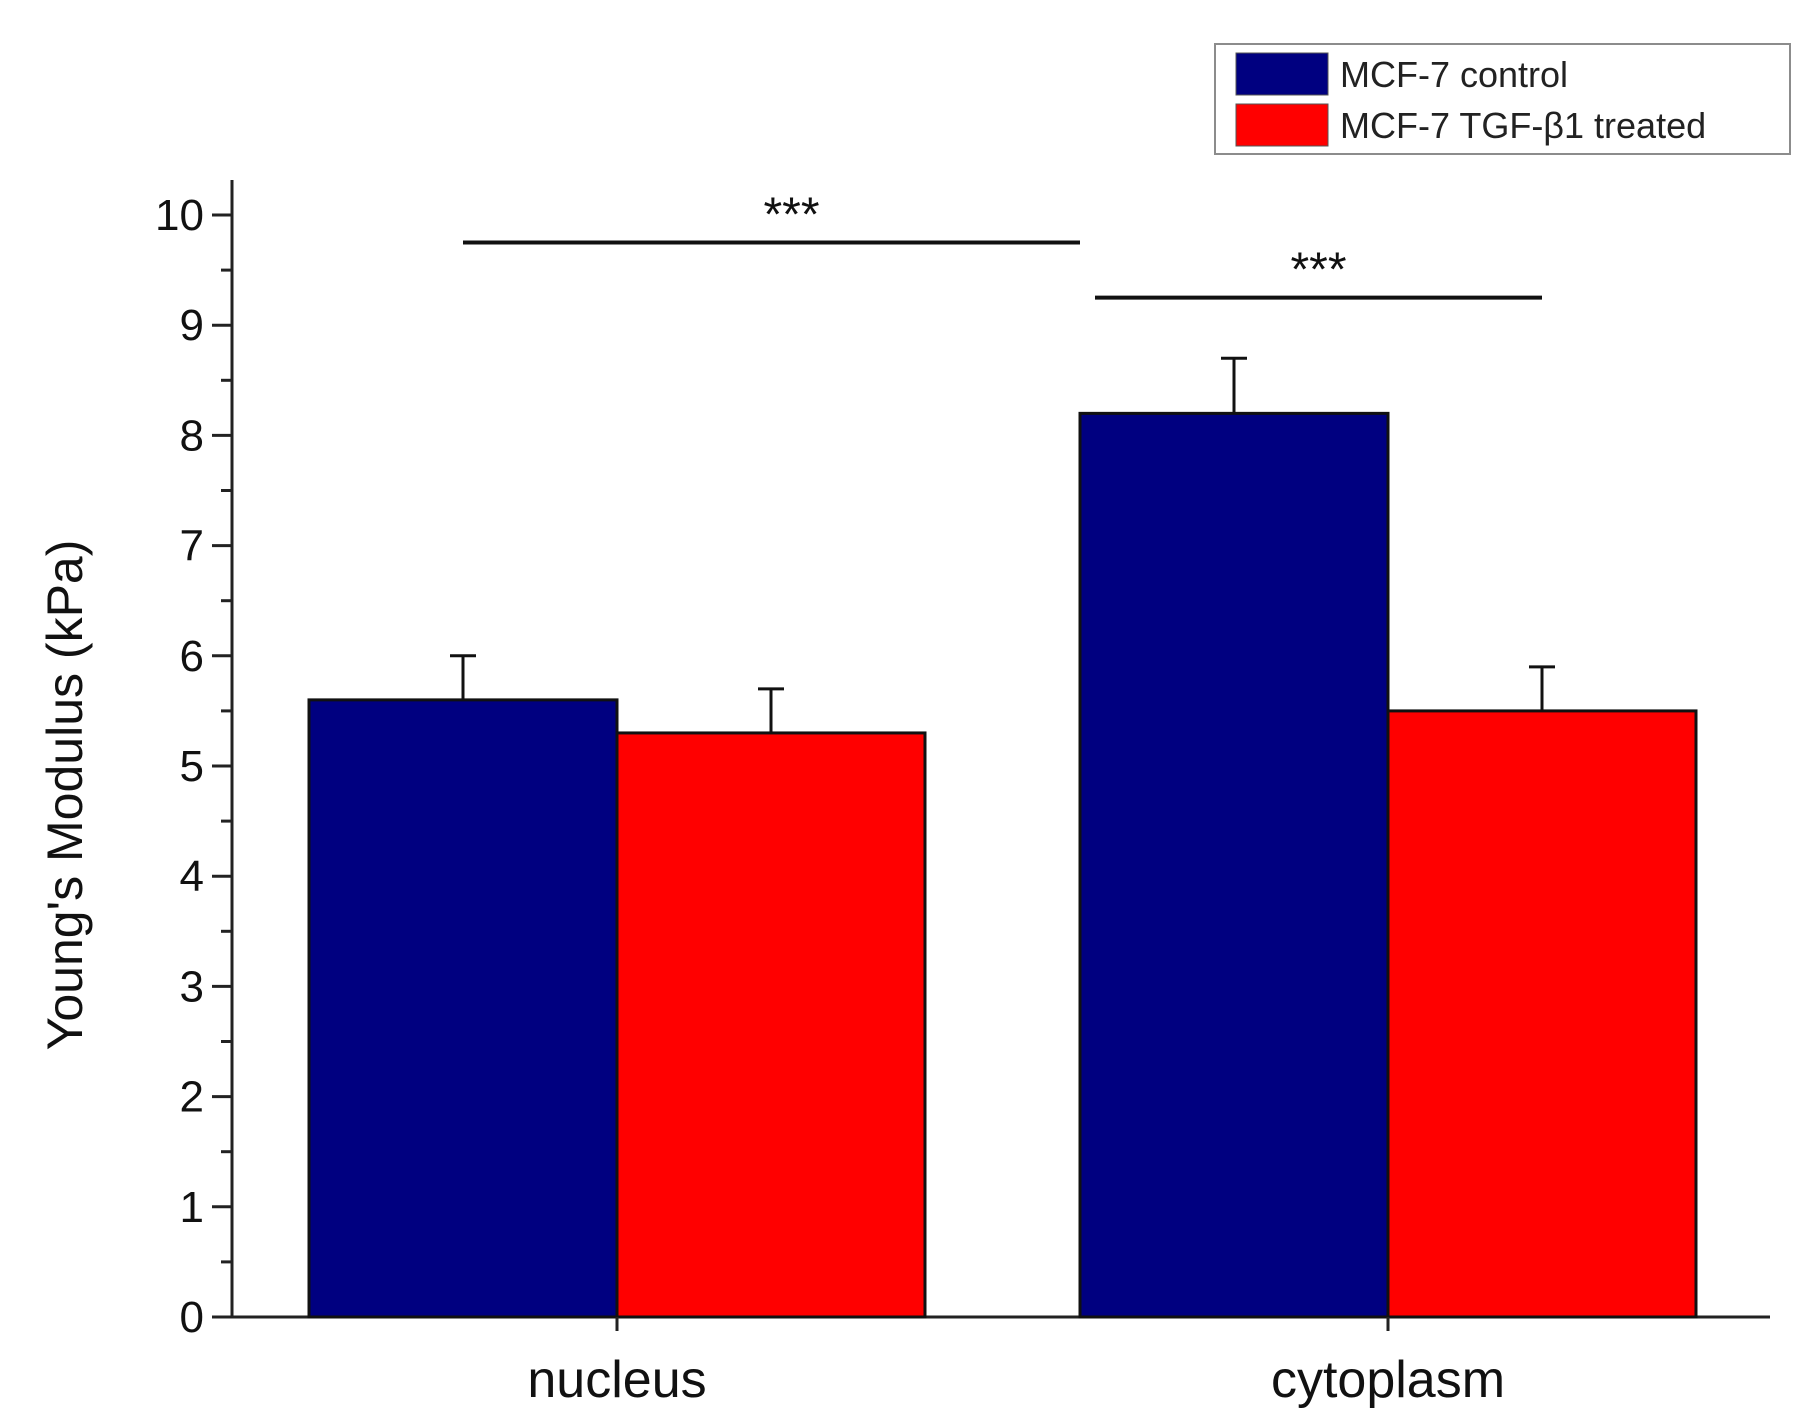 Image resolution: width=1819 pixels, height=1416 pixels. Describe the element at coordinates (1542, 1014) in the screenshot. I see `bar-cytoplasm-treated` at that location.